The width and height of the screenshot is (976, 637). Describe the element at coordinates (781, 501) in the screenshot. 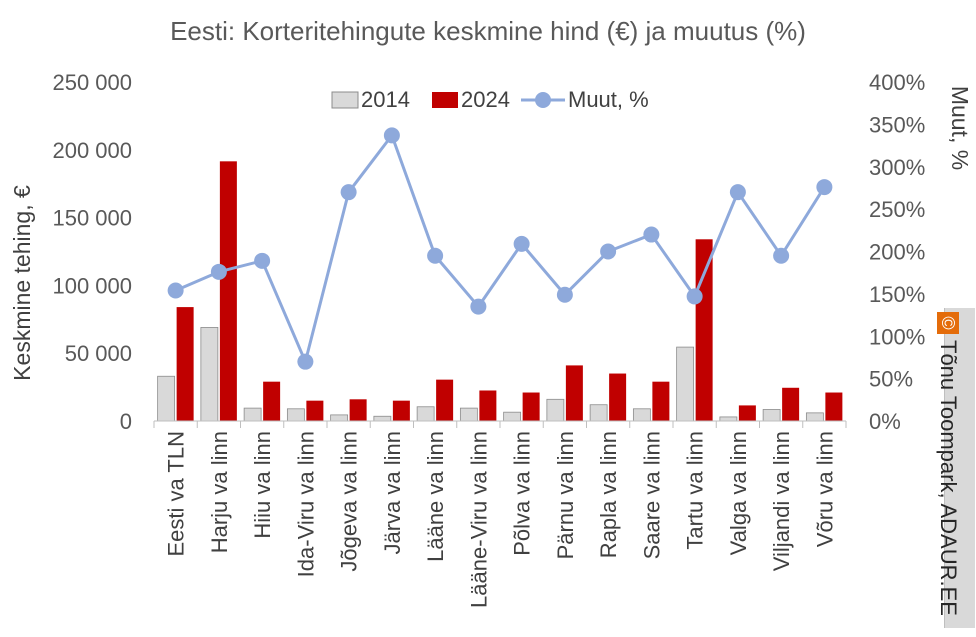

I see `category-label: Viljandi va linn` at that location.